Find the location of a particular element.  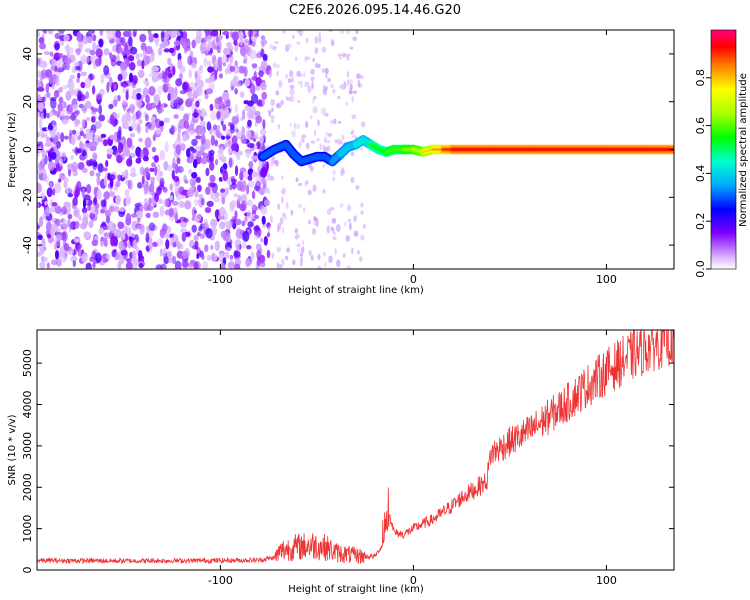

x-tick-label: 0 is located at coordinates (413, 279).